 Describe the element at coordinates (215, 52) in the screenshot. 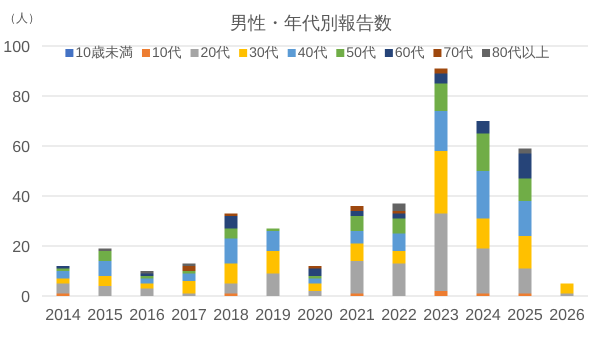

I see `legend-label: 20代` at that location.